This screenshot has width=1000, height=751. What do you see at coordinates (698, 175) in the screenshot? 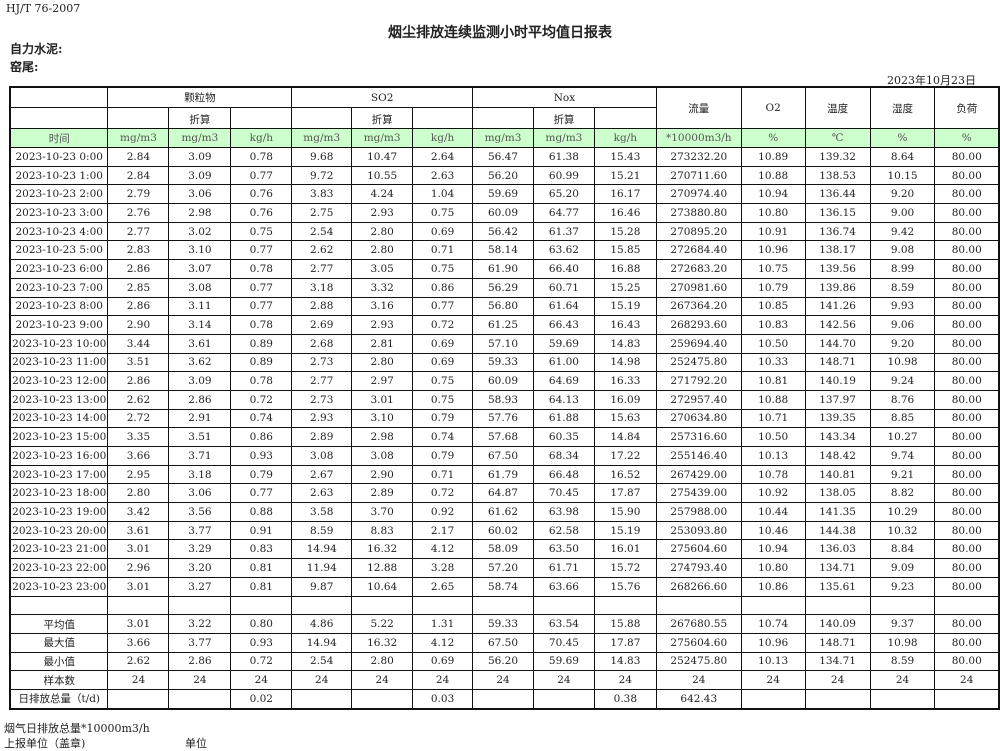
I see `table-cell: 270711.60` at bounding box center [698, 175].